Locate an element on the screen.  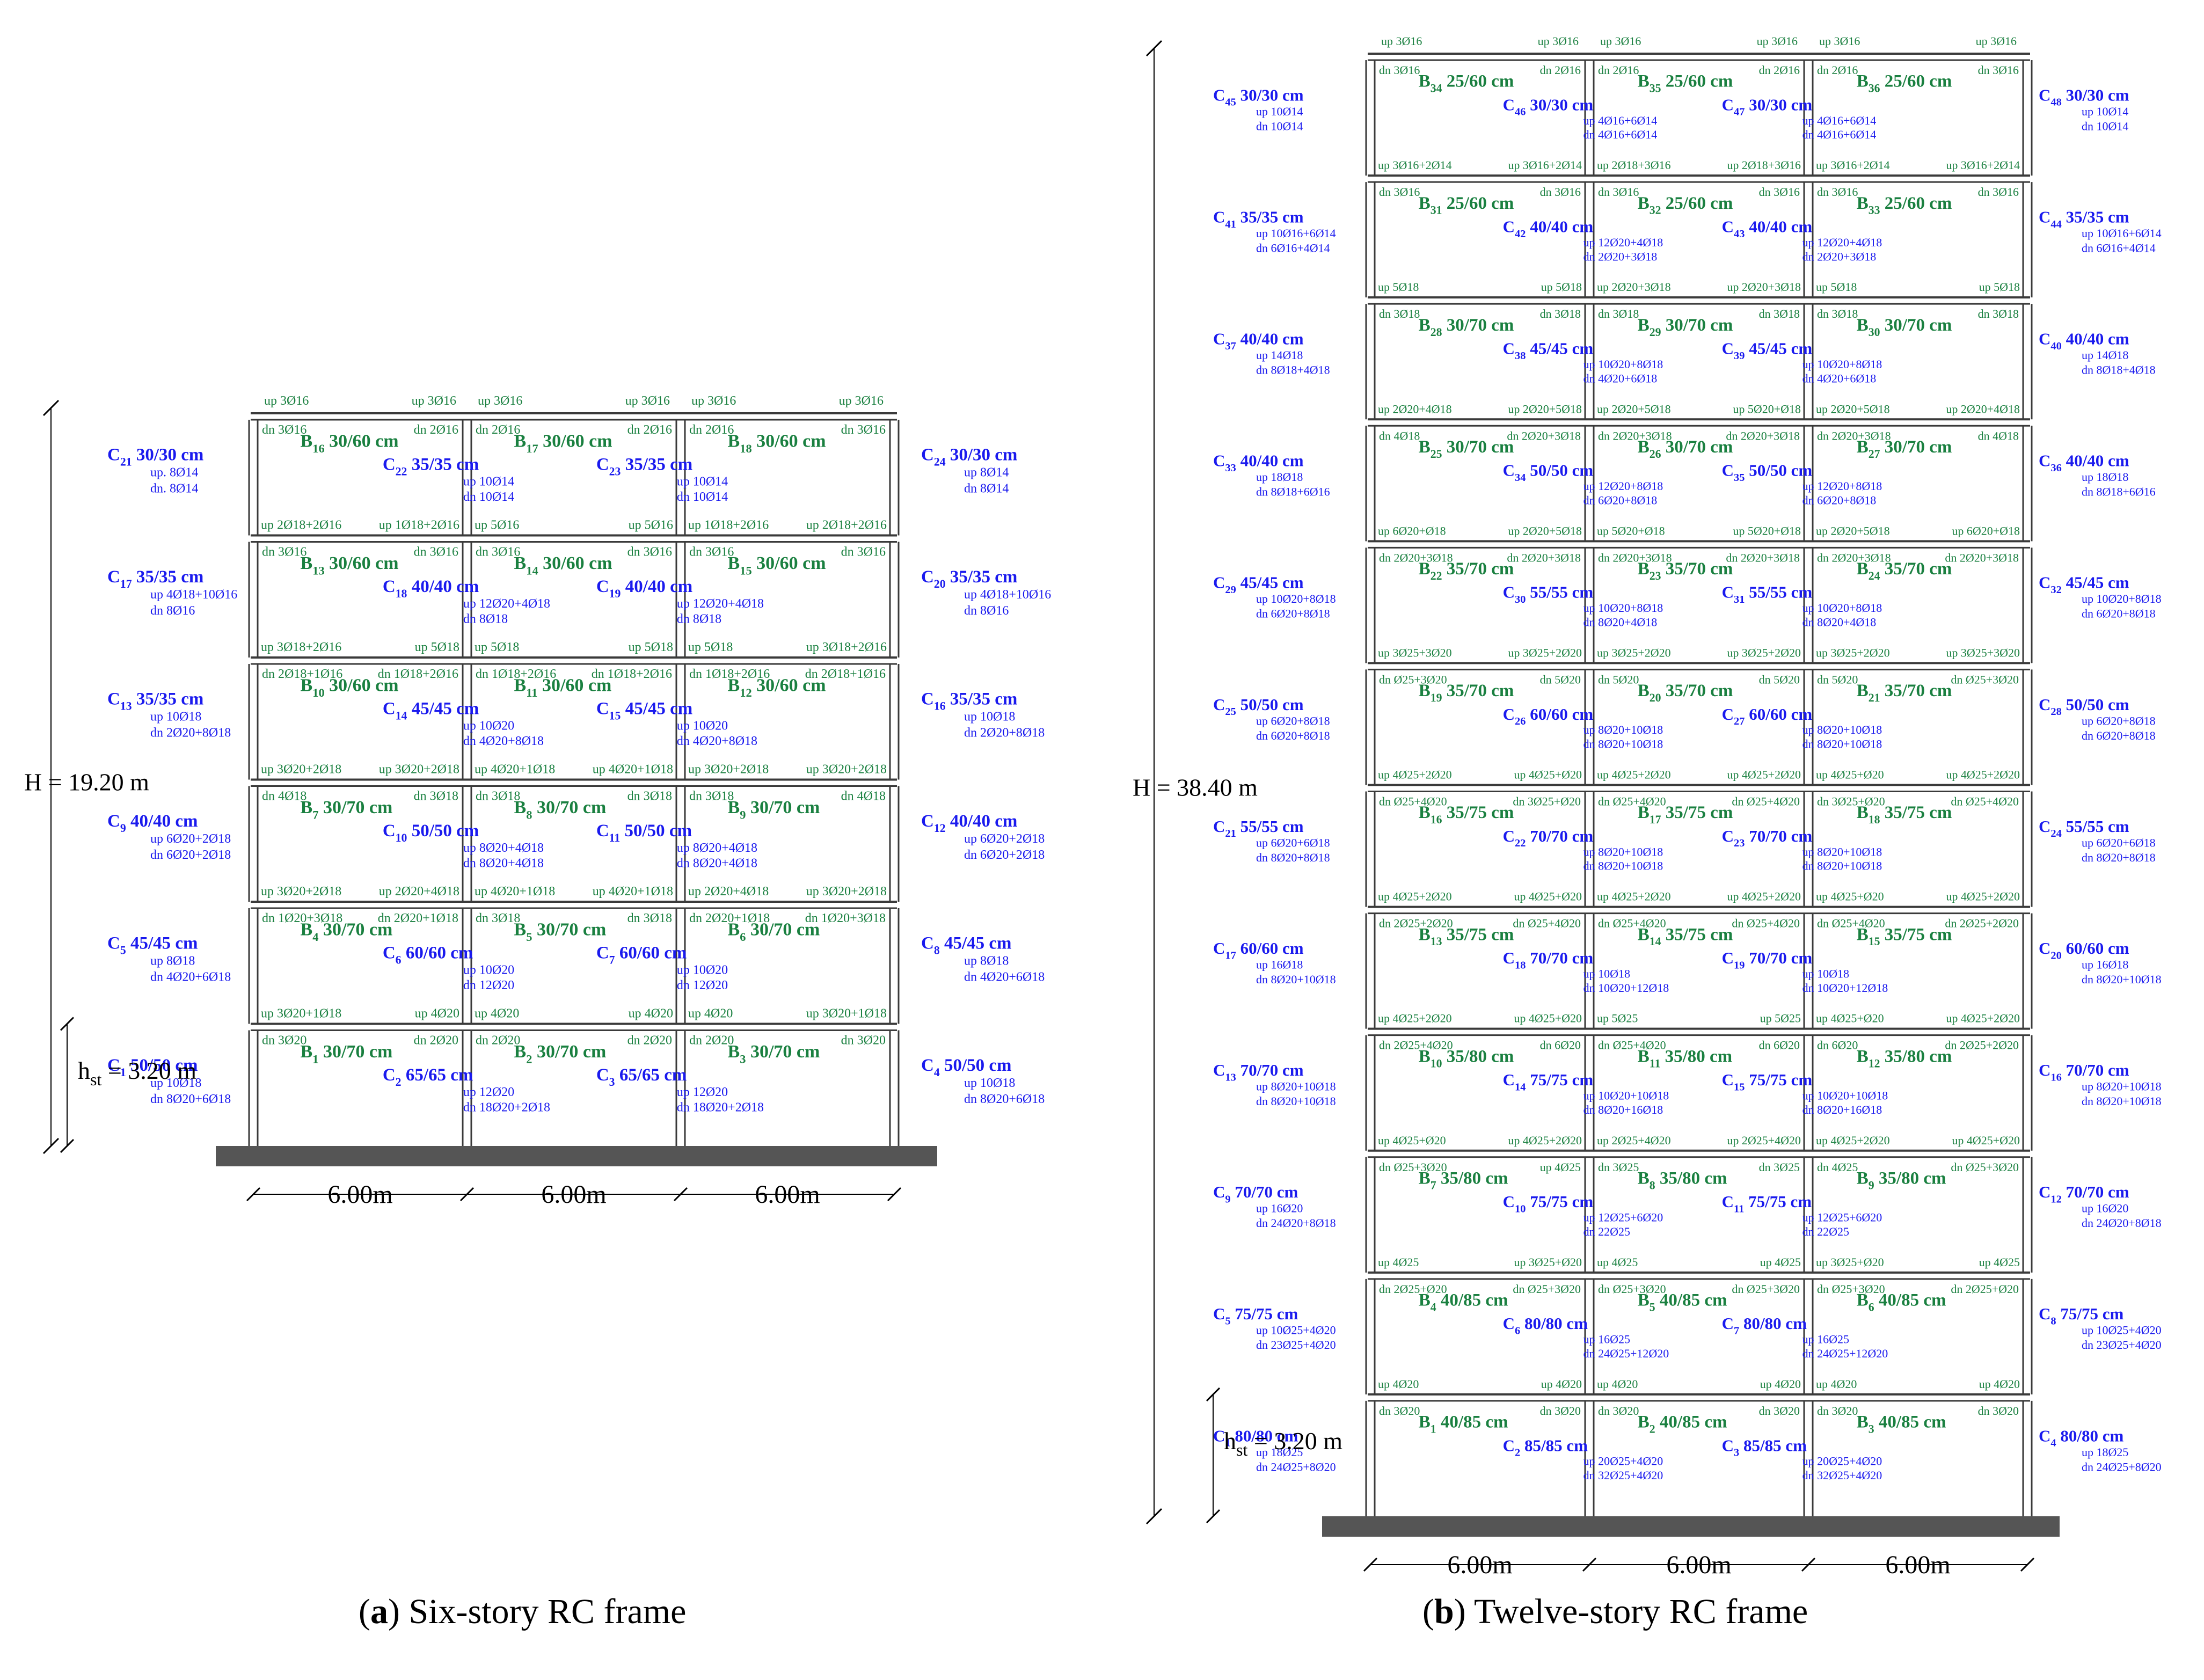
column-rebar-up: up 6Ø20+2Ø18 is located at coordinates (190, 839).